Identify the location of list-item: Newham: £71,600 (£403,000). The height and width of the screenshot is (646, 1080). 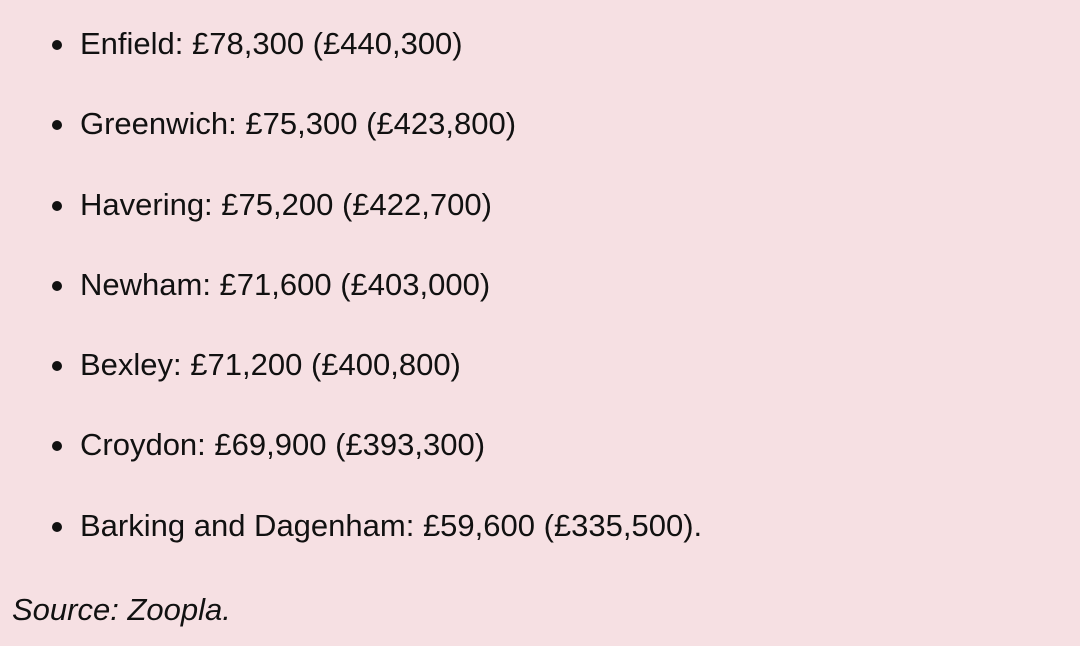
(351, 285).